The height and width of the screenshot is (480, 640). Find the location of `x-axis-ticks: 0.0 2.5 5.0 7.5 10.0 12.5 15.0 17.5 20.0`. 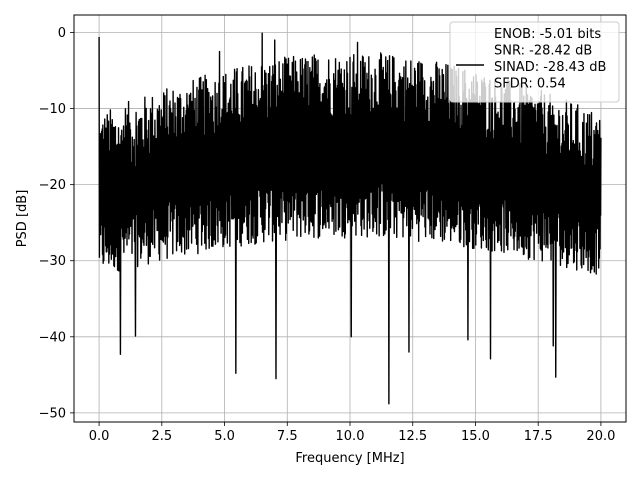

x-axis-ticks: 0.0 2.5 5.0 7.5 10.0 12.5 15.0 17.5 20.0 is located at coordinates (352, 433).